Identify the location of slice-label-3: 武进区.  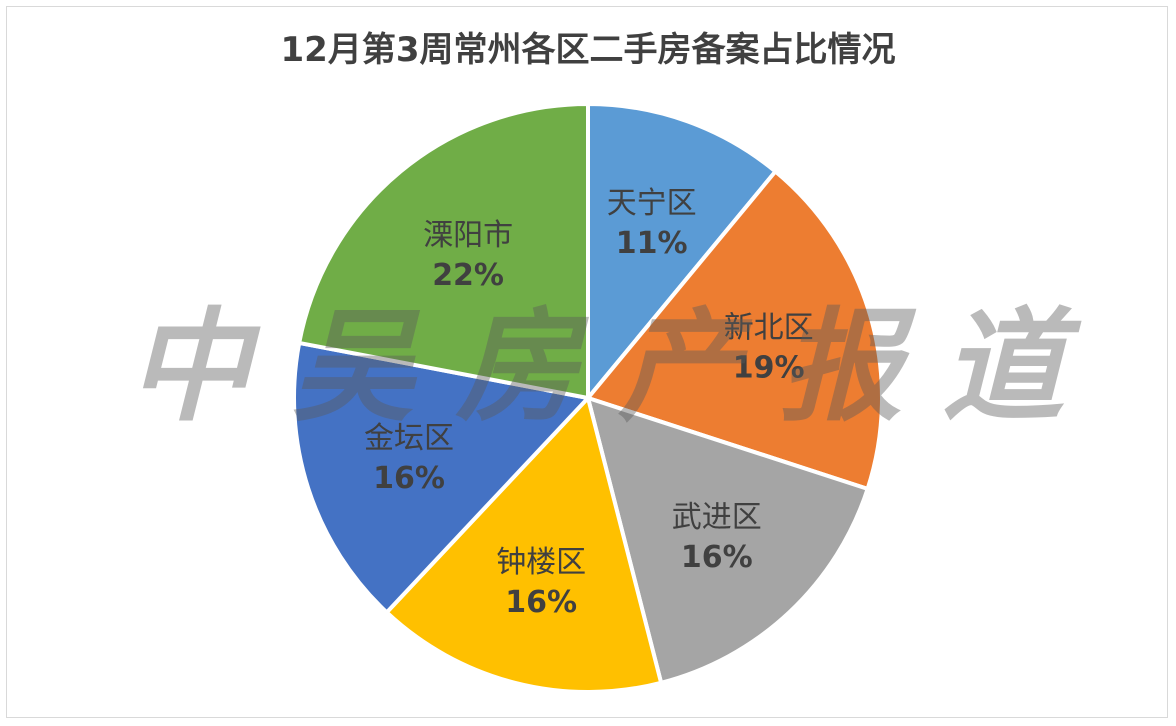
(717, 517).